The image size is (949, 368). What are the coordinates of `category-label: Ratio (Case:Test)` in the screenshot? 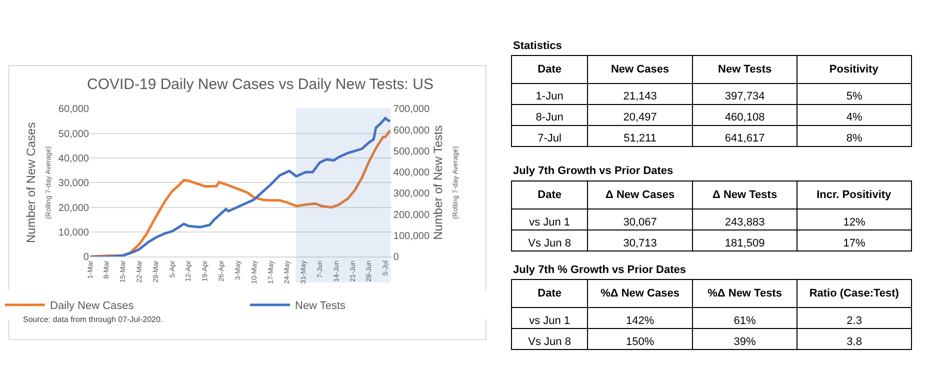 It's located at (854, 294).